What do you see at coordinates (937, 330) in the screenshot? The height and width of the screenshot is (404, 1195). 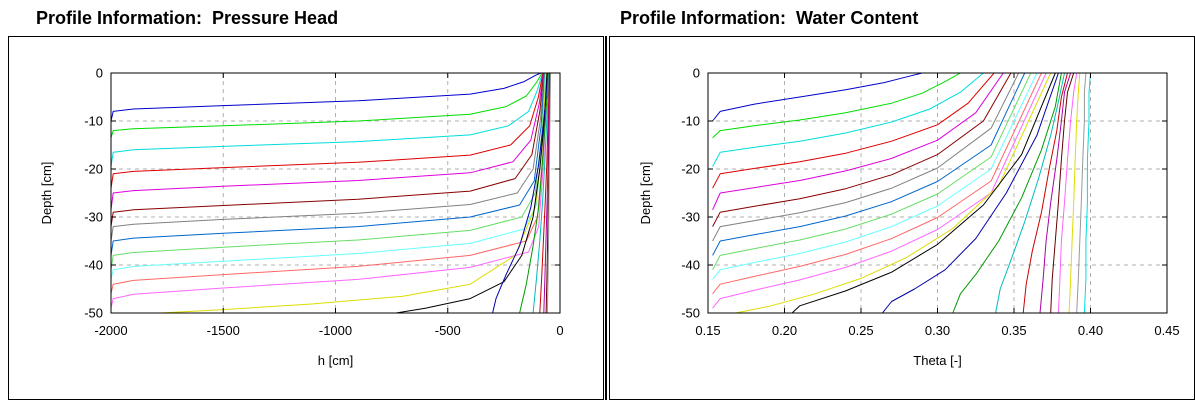 I see `water-content-xtick-label: 0.30` at bounding box center [937, 330].